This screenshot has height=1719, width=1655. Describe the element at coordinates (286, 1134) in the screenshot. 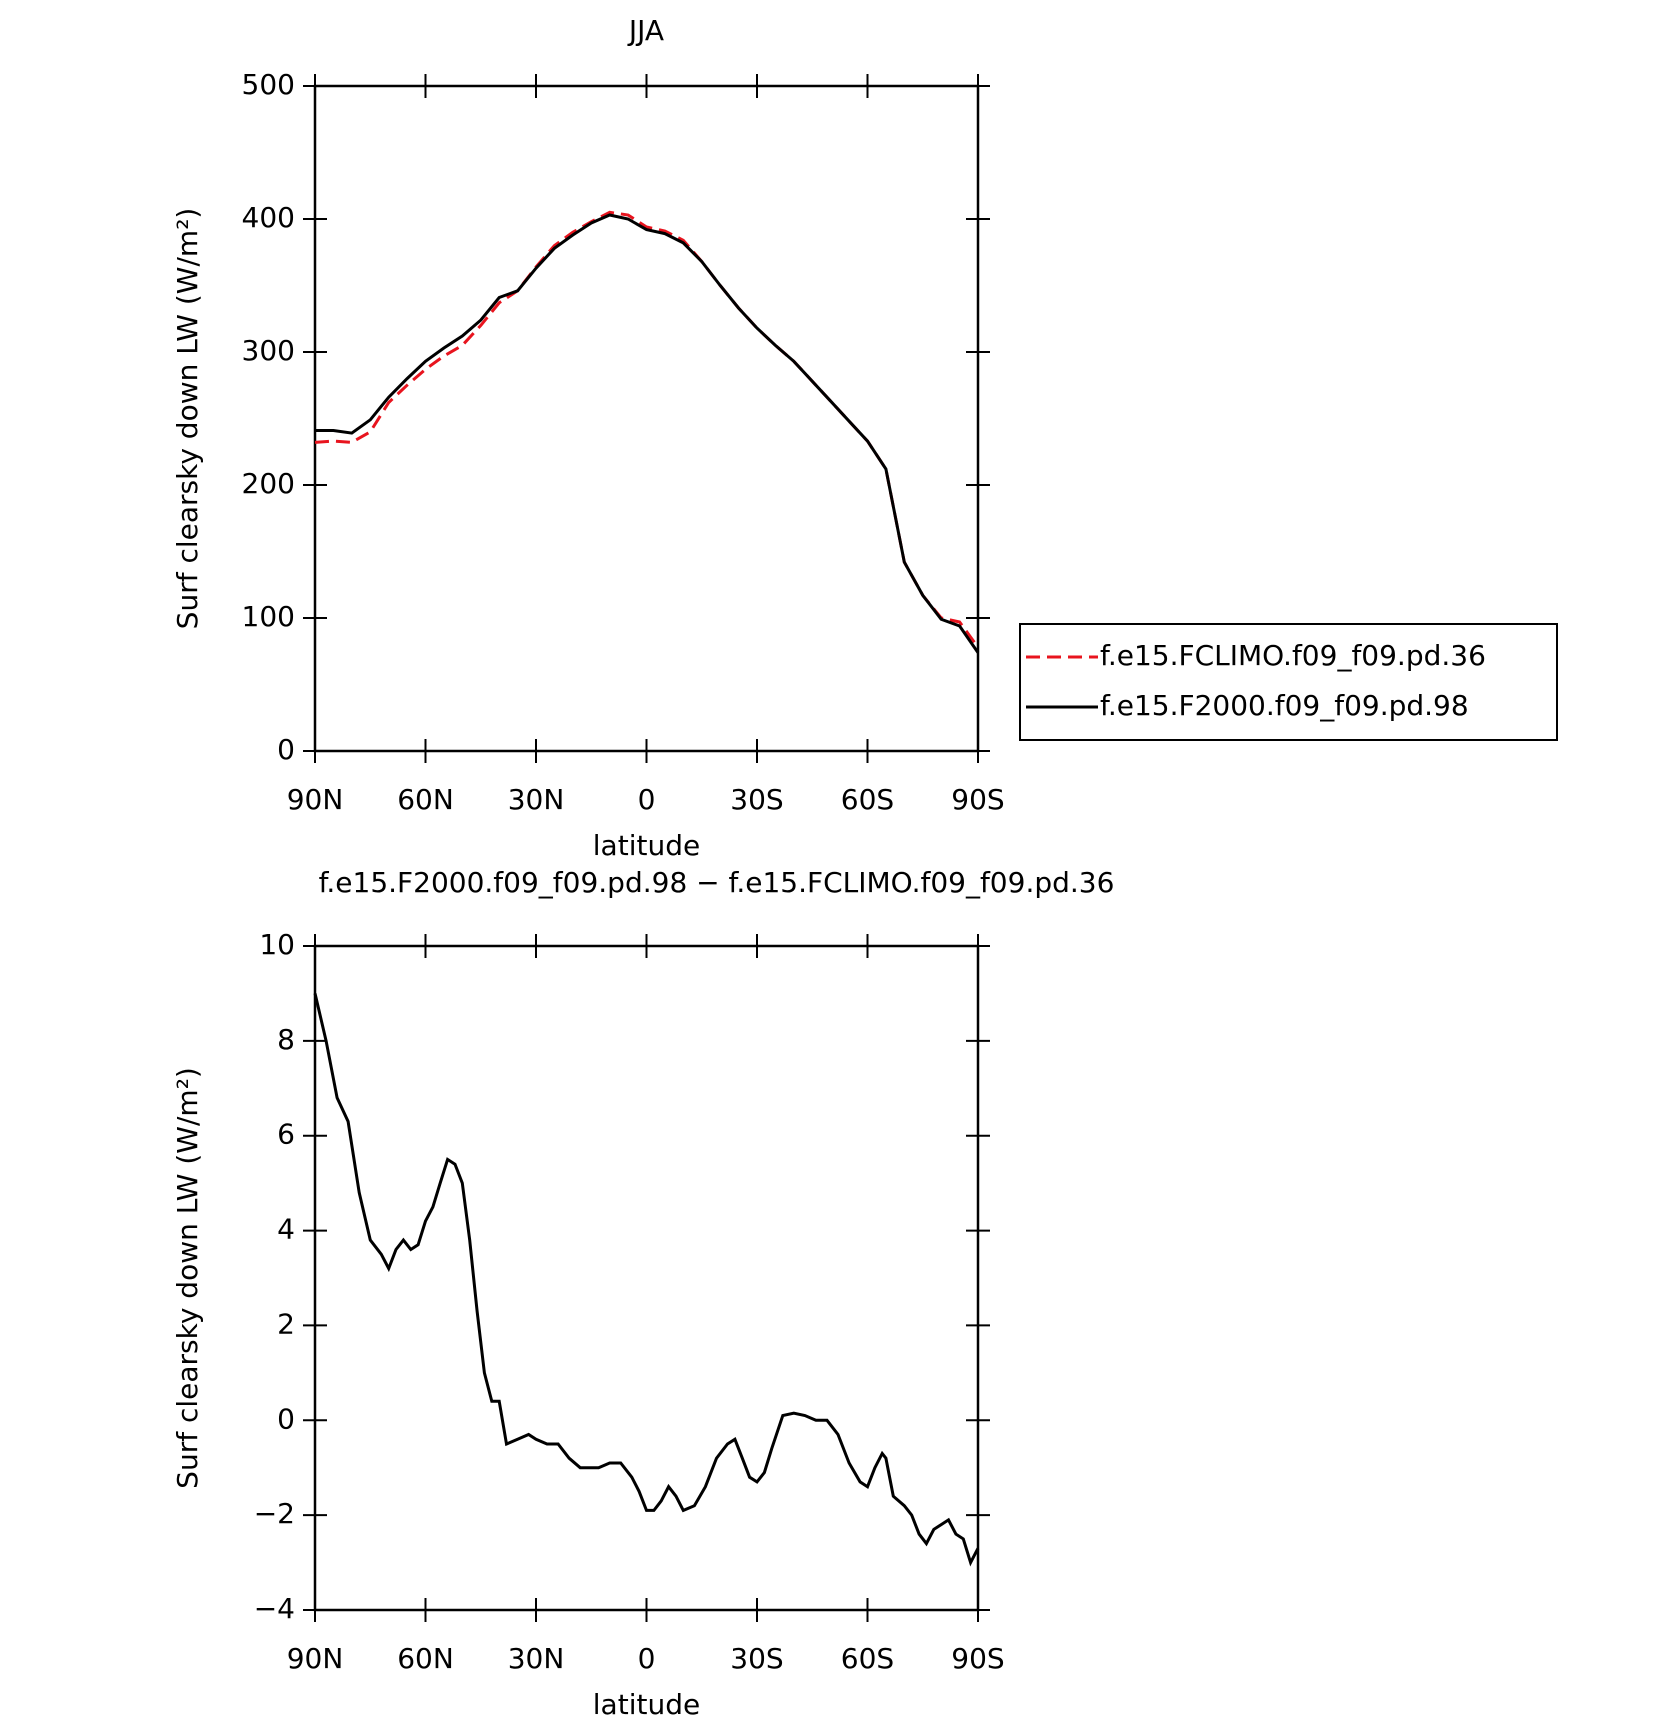

I see `y-tick-label: 6` at that location.